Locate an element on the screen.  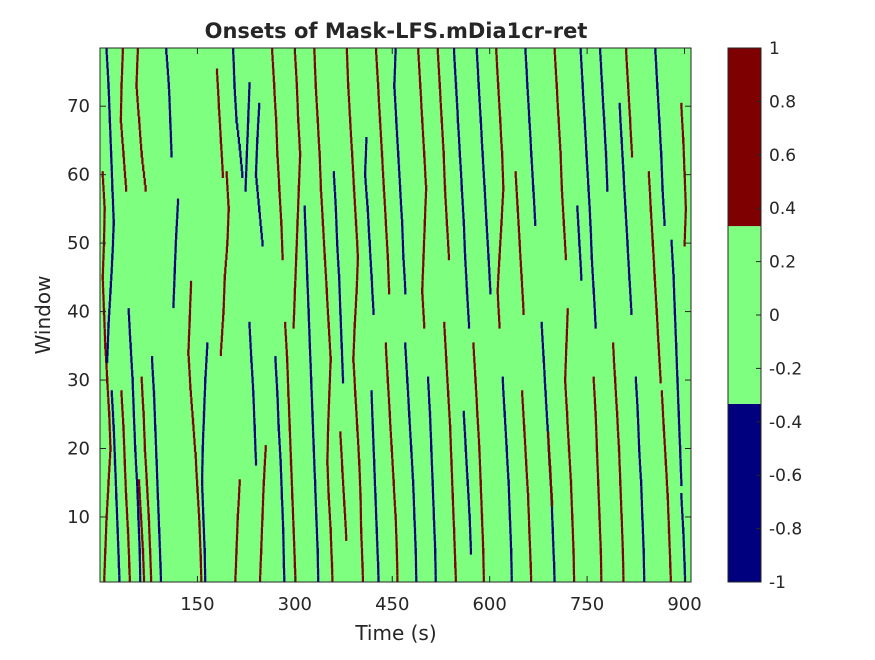
colorbar-band is located at coordinates (744, 315).